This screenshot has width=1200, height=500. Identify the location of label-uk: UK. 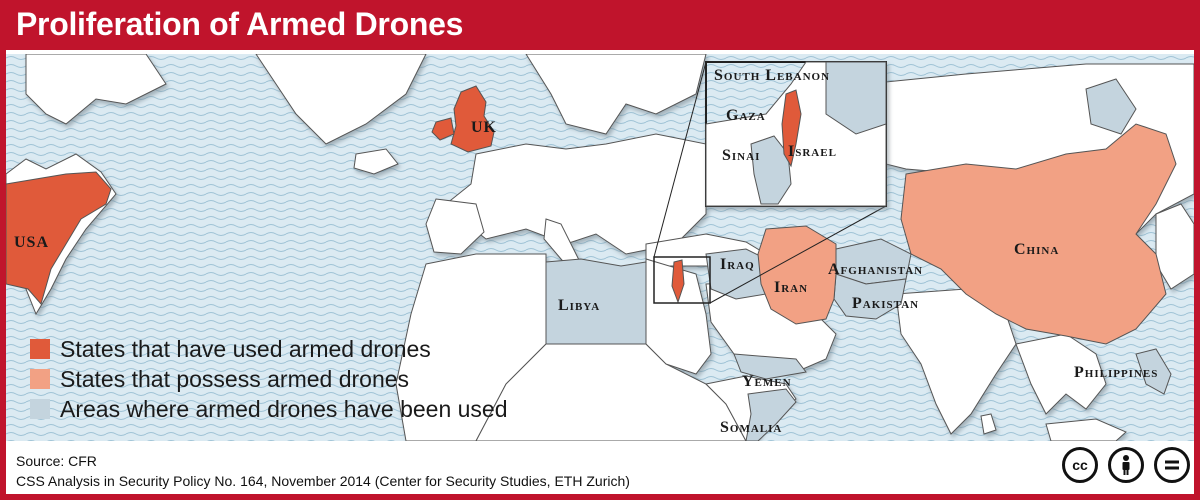
(484, 127).